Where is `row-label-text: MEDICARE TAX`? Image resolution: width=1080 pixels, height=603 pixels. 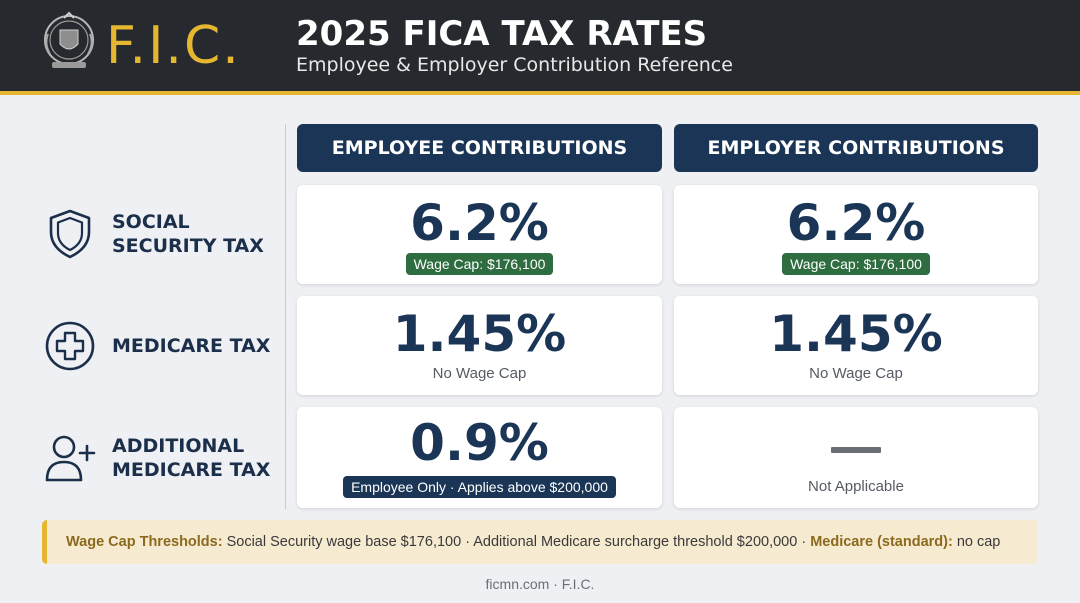
row-label-text: MEDICARE TAX is located at coordinates (191, 346).